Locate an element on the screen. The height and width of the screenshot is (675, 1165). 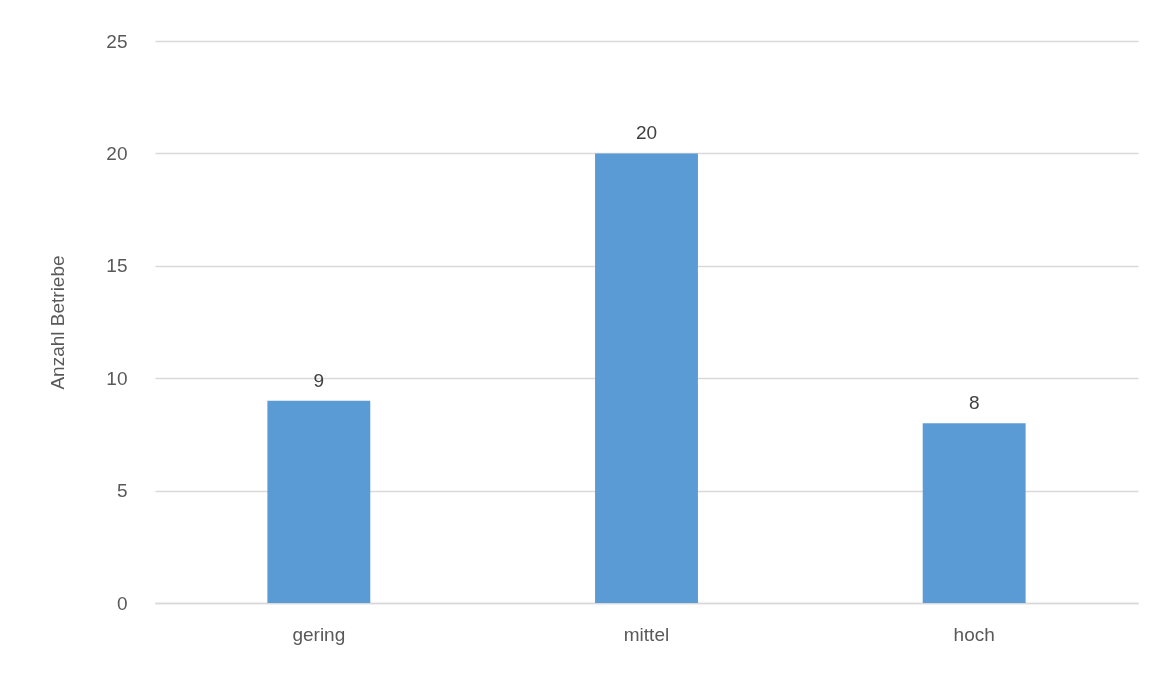
x-tick-label: hoch is located at coordinates (974, 634).